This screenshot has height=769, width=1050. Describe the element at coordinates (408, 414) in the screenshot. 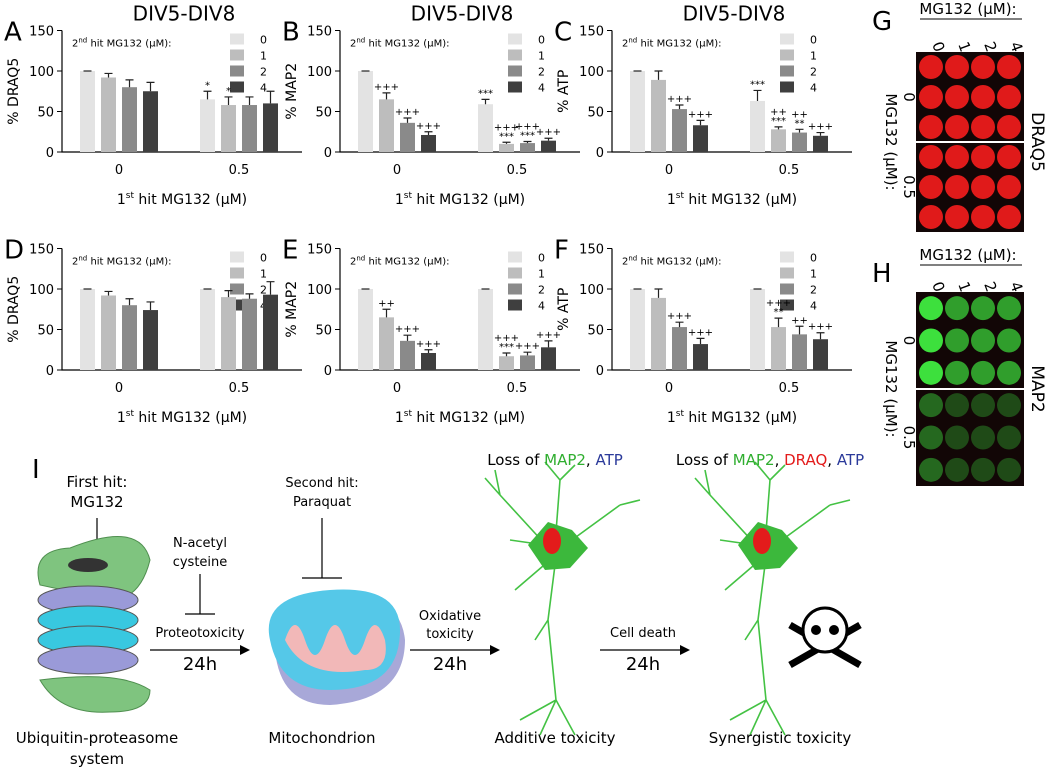

I see `x-axis-label-part: st` at that location.